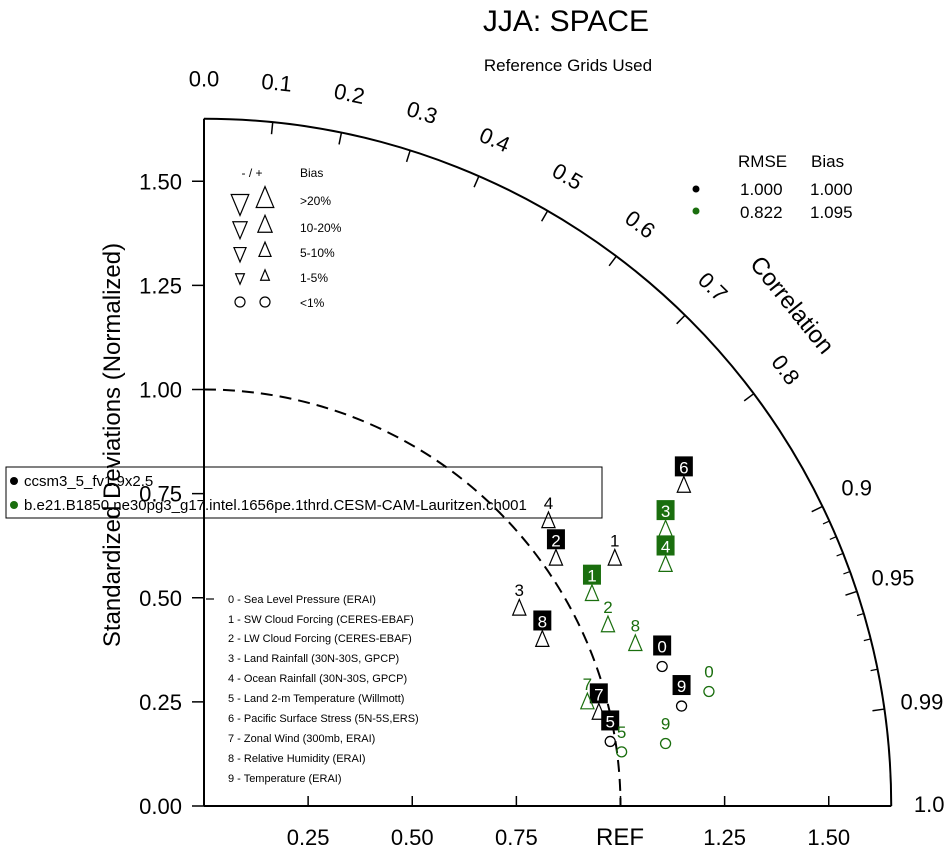 This screenshot has width=950, height=853. I want to click on x-tick-label: 0.25, so click(308, 837).